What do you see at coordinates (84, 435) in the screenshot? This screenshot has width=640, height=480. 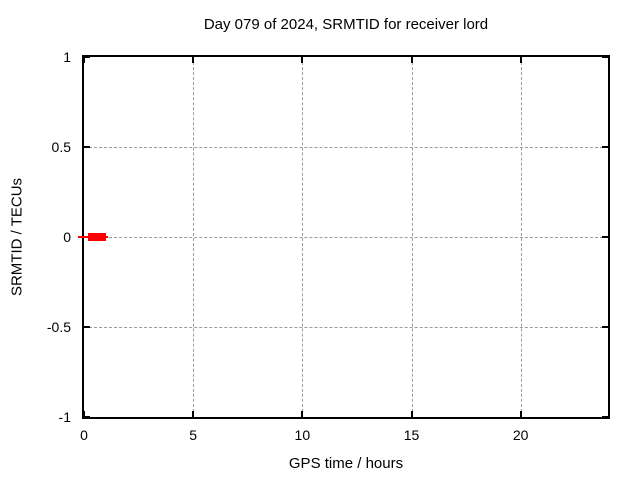 I see `x-tick-label: 0` at bounding box center [84, 435].